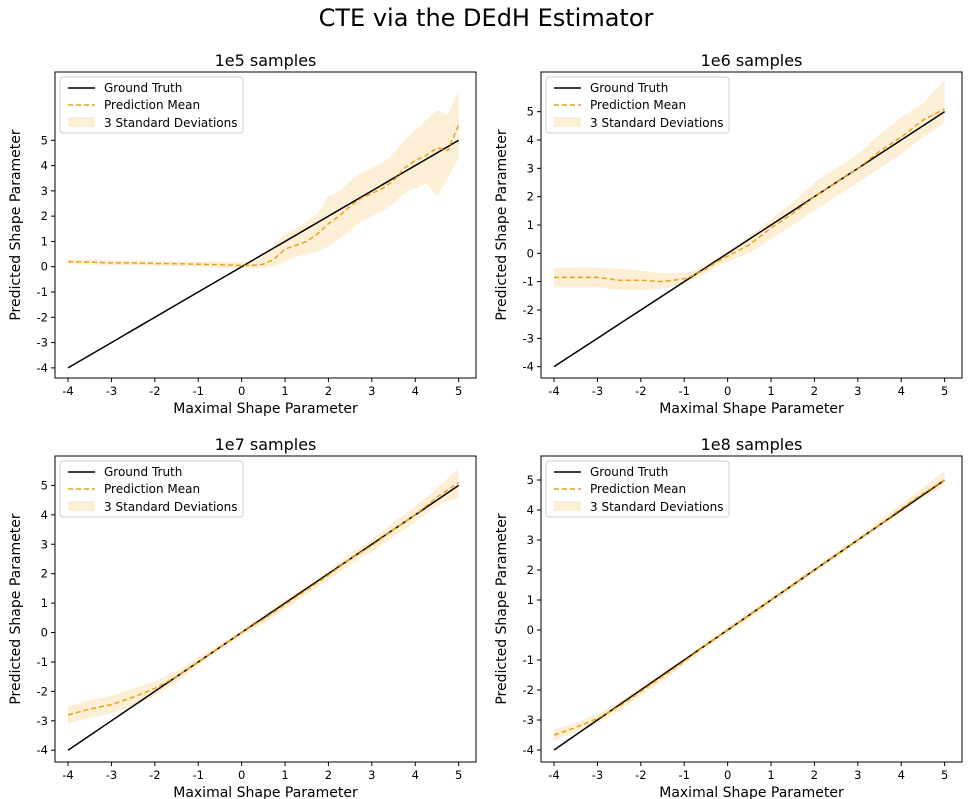  Describe the element at coordinates (752, 444) in the screenshot. I see `chart-title: 1e8 samples` at that location.